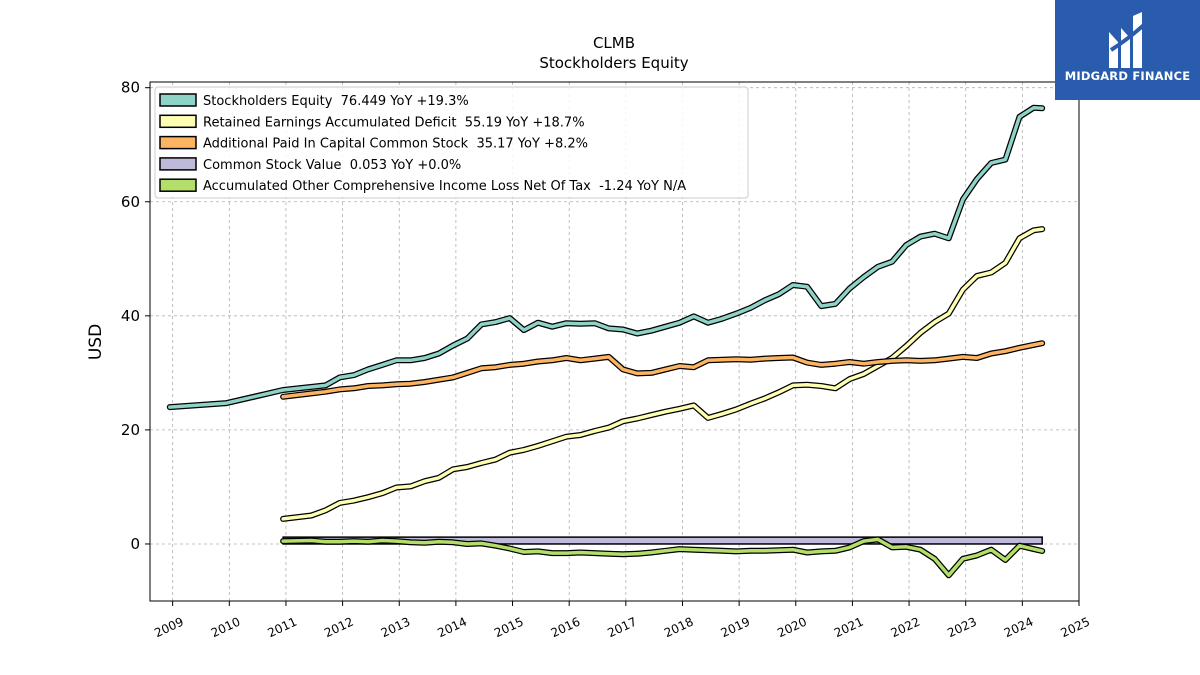 The width and height of the screenshot is (1200, 675). Describe the element at coordinates (849, 628) in the screenshot. I see `x-tick-label: 2021` at that location.